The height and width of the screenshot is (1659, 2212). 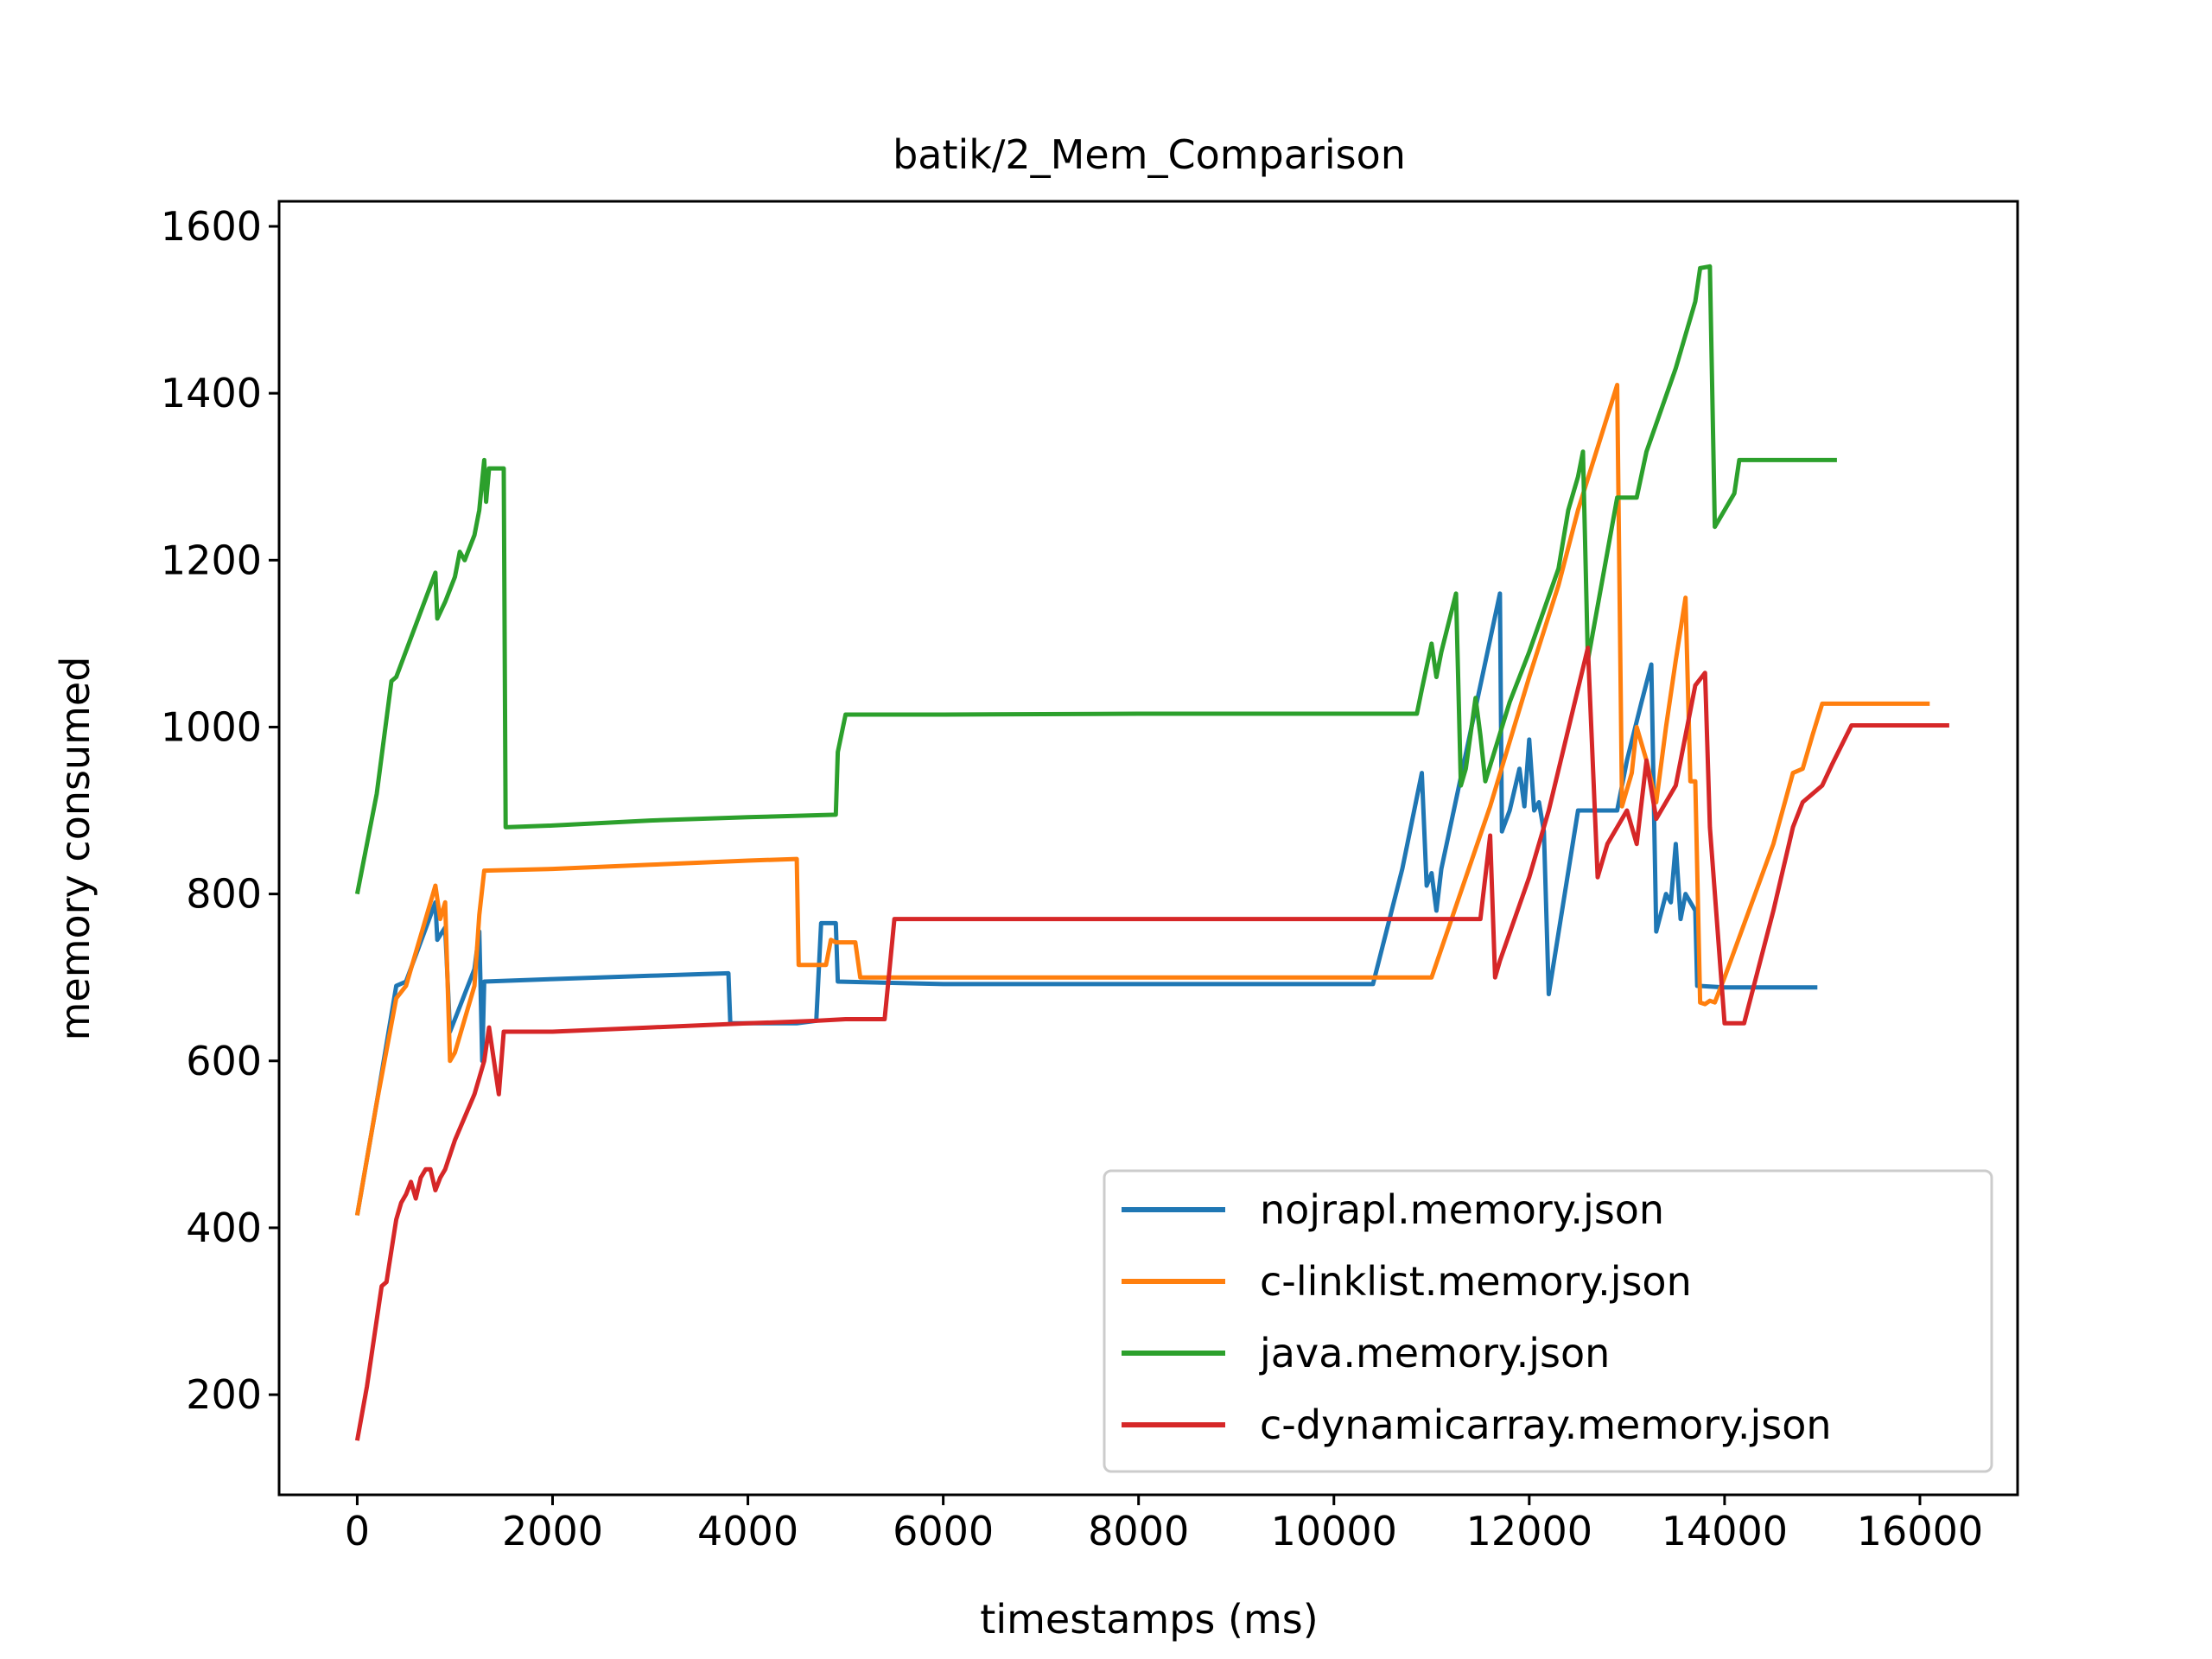 What do you see at coordinates (1920, 1531) in the screenshot?
I see `x-tick-label-8: 16000` at bounding box center [1920, 1531].